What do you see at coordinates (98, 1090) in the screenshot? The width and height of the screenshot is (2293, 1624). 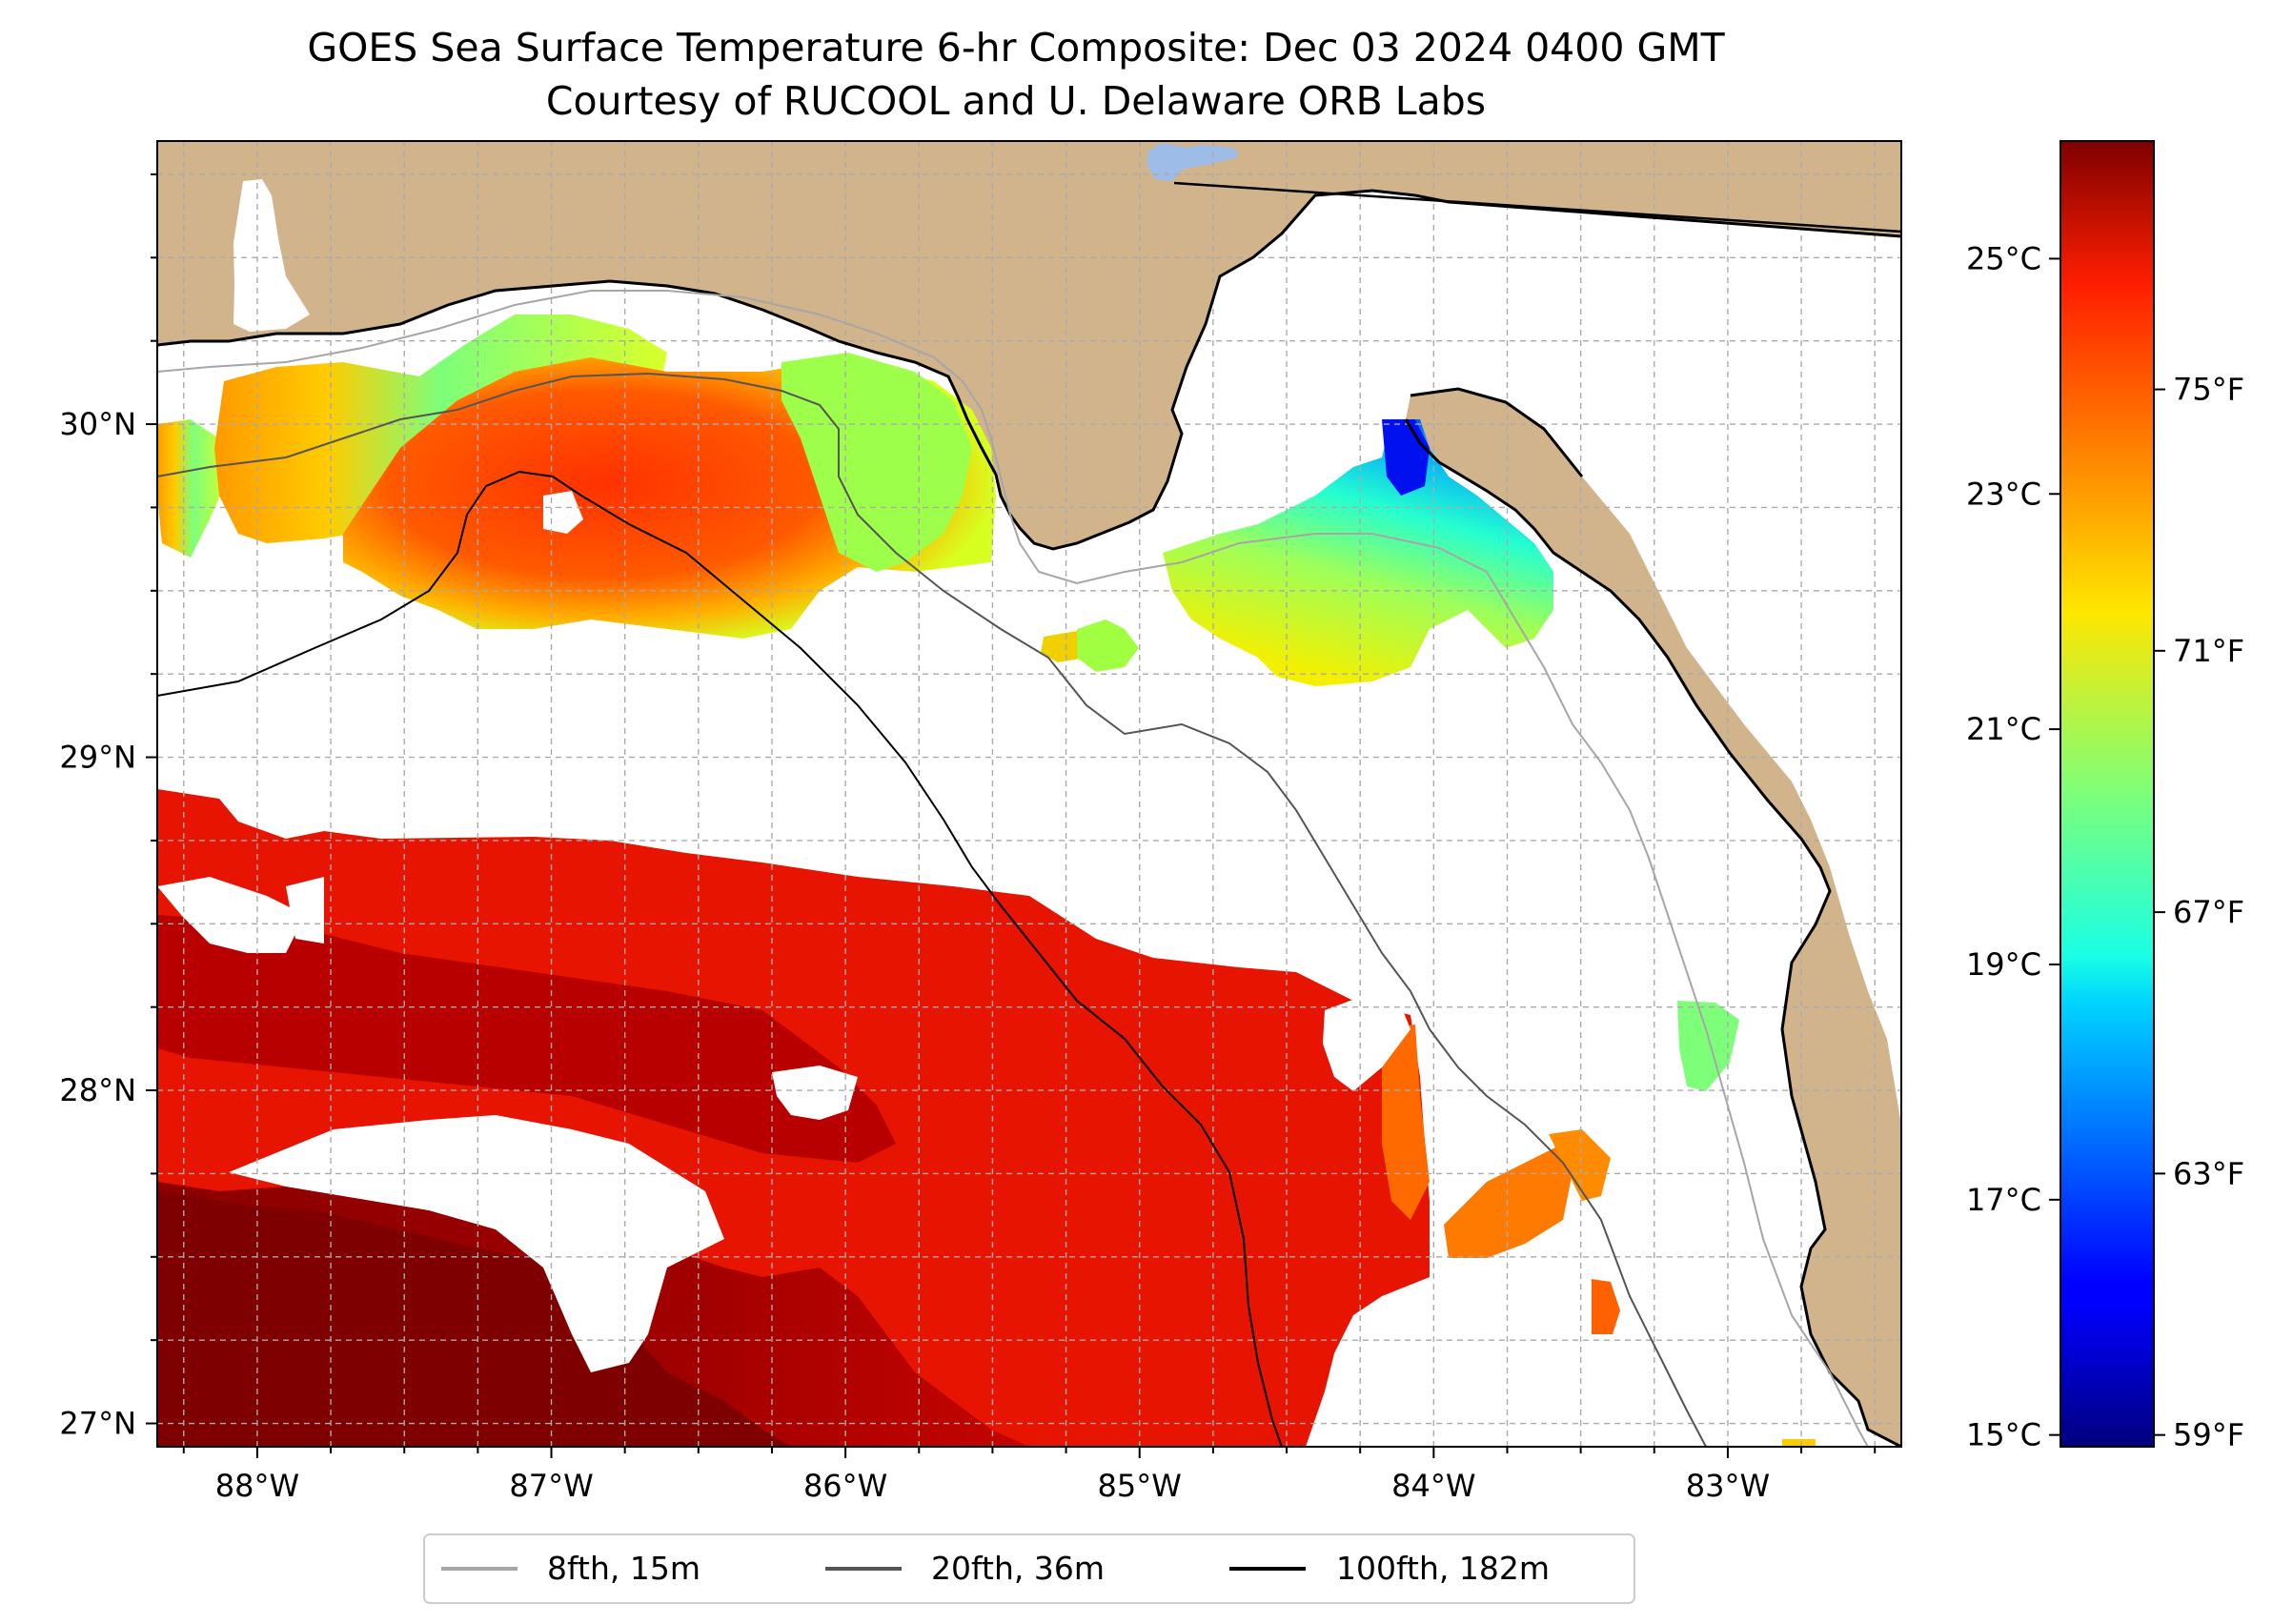 I see `lat-tick-label: 28°N` at bounding box center [98, 1090].